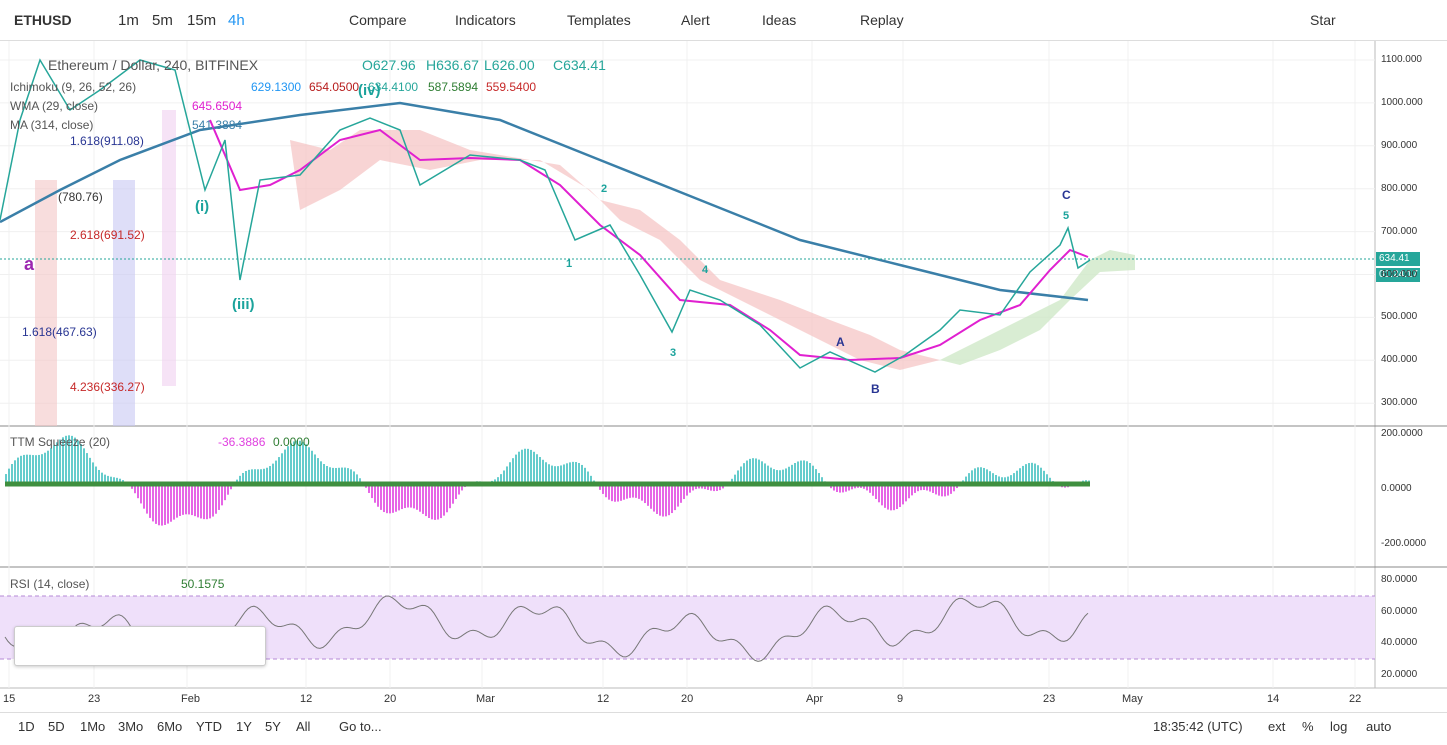 The width and height of the screenshot is (1447, 745). I want to click on range-button: 3Mo, so click(130, 726).